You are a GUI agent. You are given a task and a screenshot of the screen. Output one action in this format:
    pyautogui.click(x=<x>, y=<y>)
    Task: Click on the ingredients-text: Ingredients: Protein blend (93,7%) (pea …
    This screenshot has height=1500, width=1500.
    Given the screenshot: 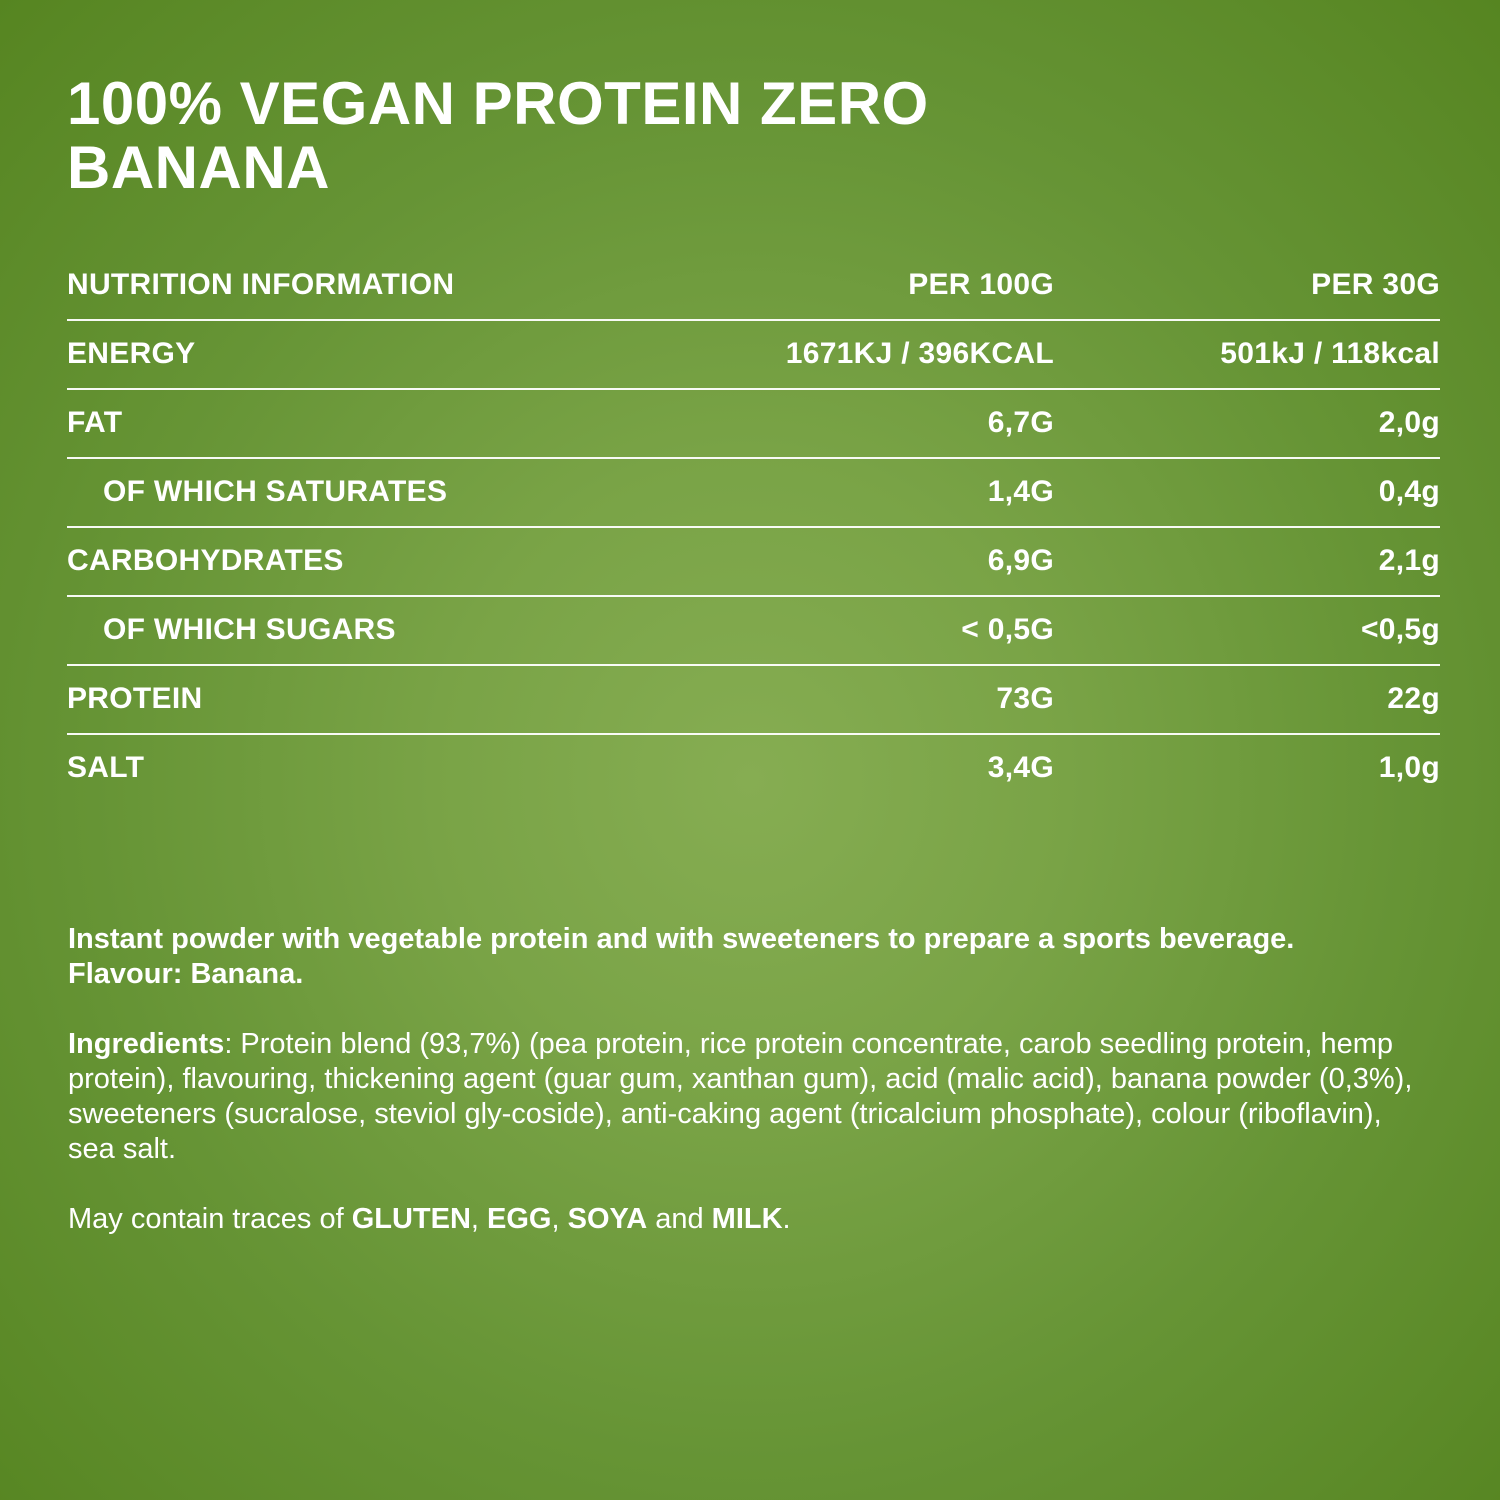 What is the action you would take?
    pyautogui.click(x=748, y=1097)
    